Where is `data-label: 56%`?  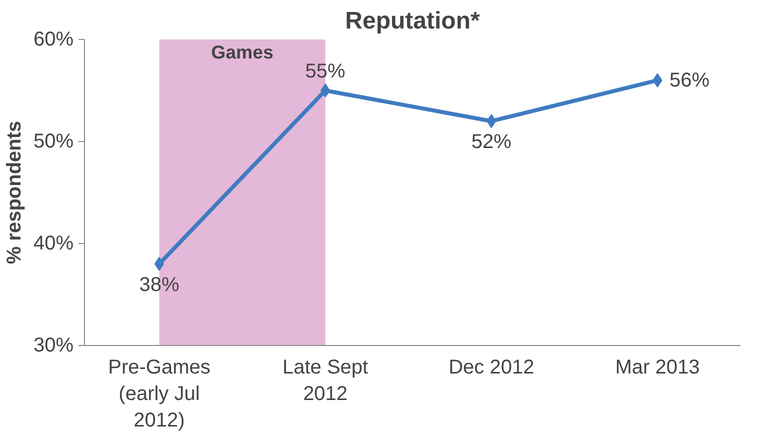
data-label: 56% is located at coordinates (689, 80).